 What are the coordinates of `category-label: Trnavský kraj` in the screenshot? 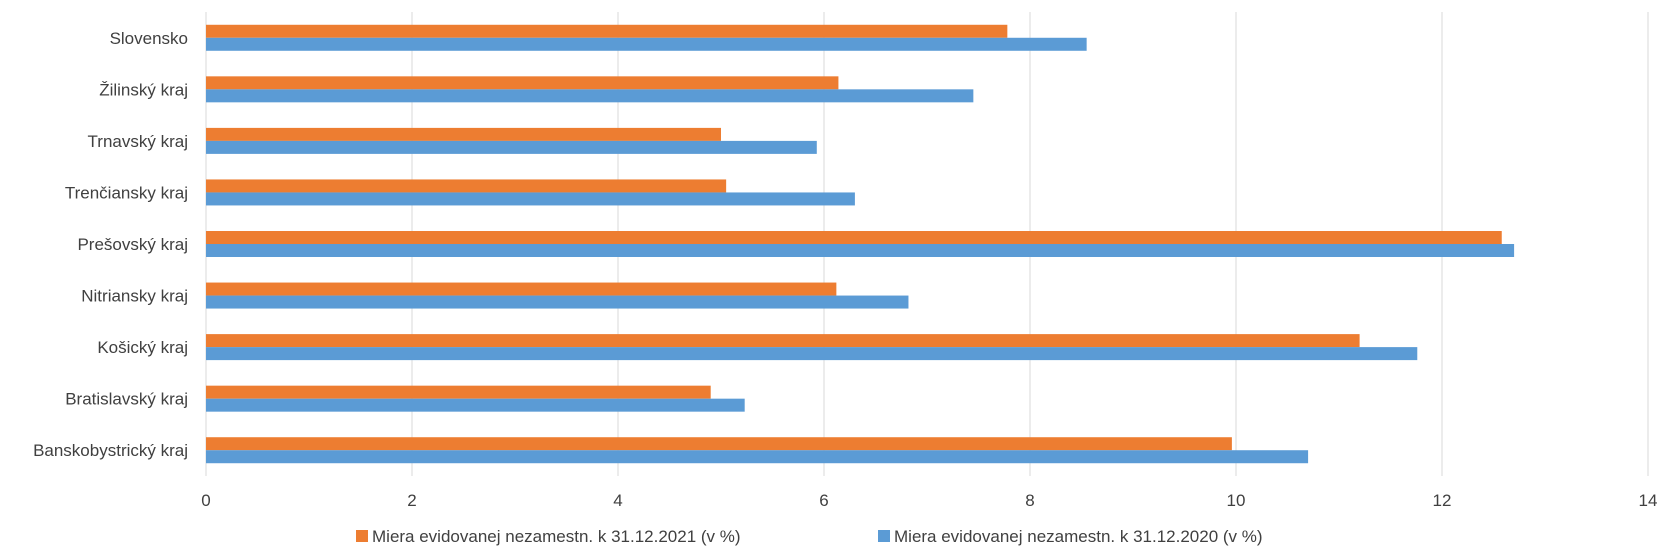 It's located at (138, 141).